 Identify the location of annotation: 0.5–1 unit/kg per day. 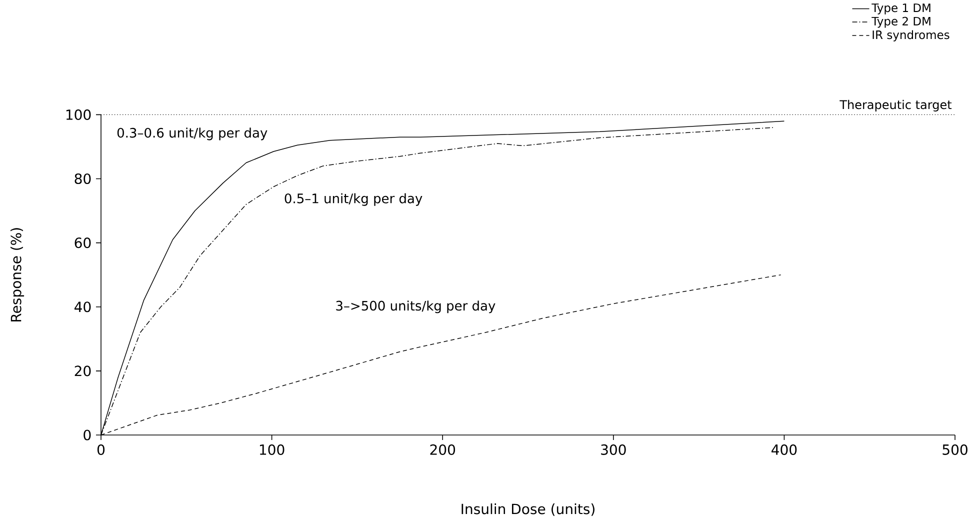
(353, 199).